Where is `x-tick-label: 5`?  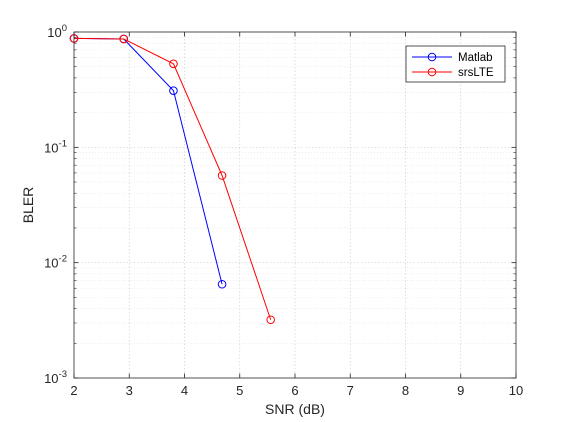
x-tick-label: 5 is located at coordinates (239, 390).